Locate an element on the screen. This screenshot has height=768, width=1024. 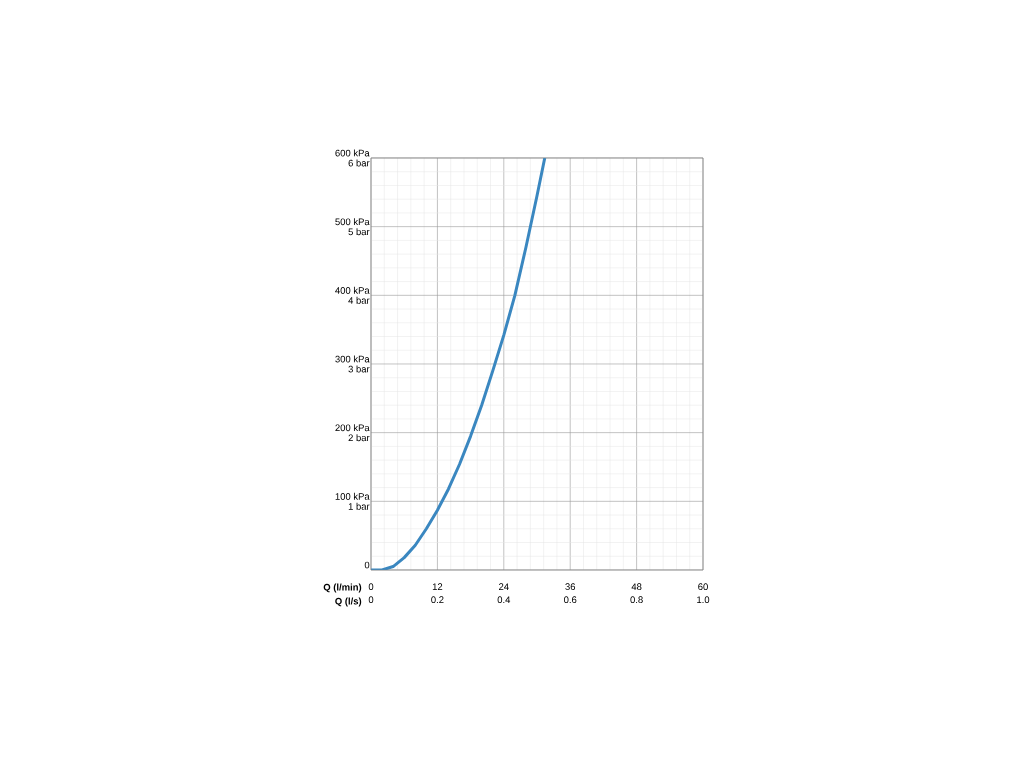
x-tick-label: 48 is located at coordinates (636, 587).